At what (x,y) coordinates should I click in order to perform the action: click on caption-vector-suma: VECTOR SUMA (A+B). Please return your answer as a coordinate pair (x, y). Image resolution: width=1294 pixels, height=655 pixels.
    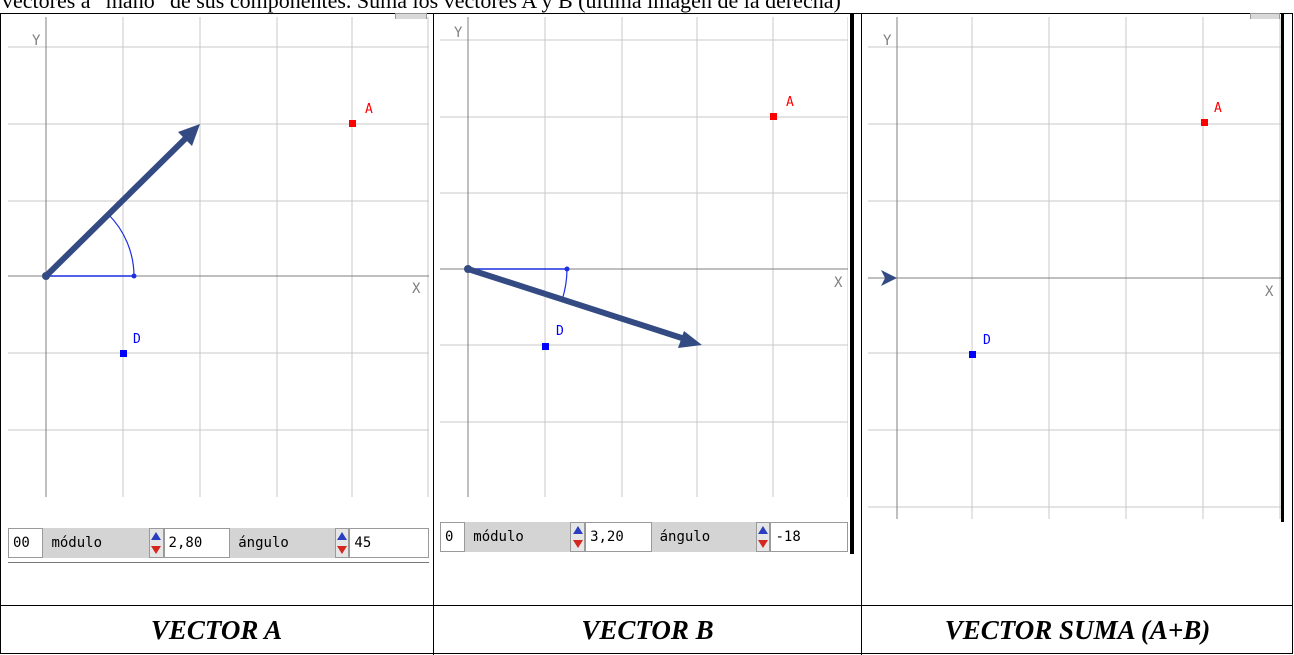
    Looking at the image, I should click on (1077, 629).